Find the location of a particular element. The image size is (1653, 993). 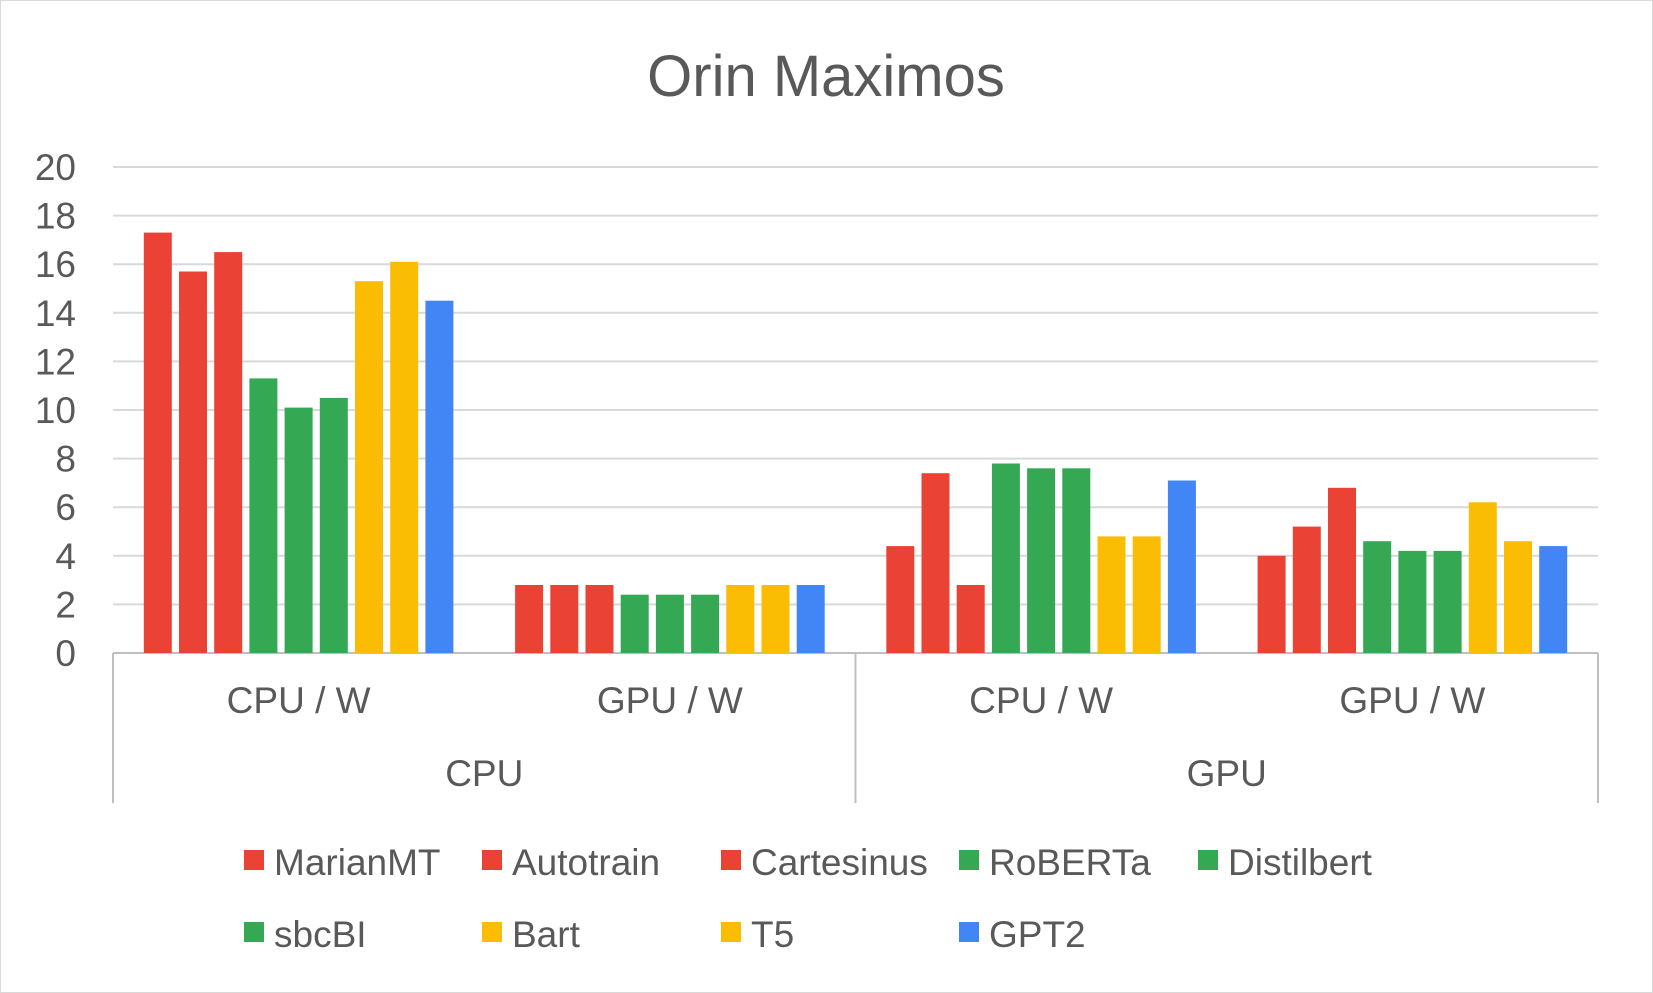

legend-label-marianmt: MarianMT is located at coordinates (357, 862).